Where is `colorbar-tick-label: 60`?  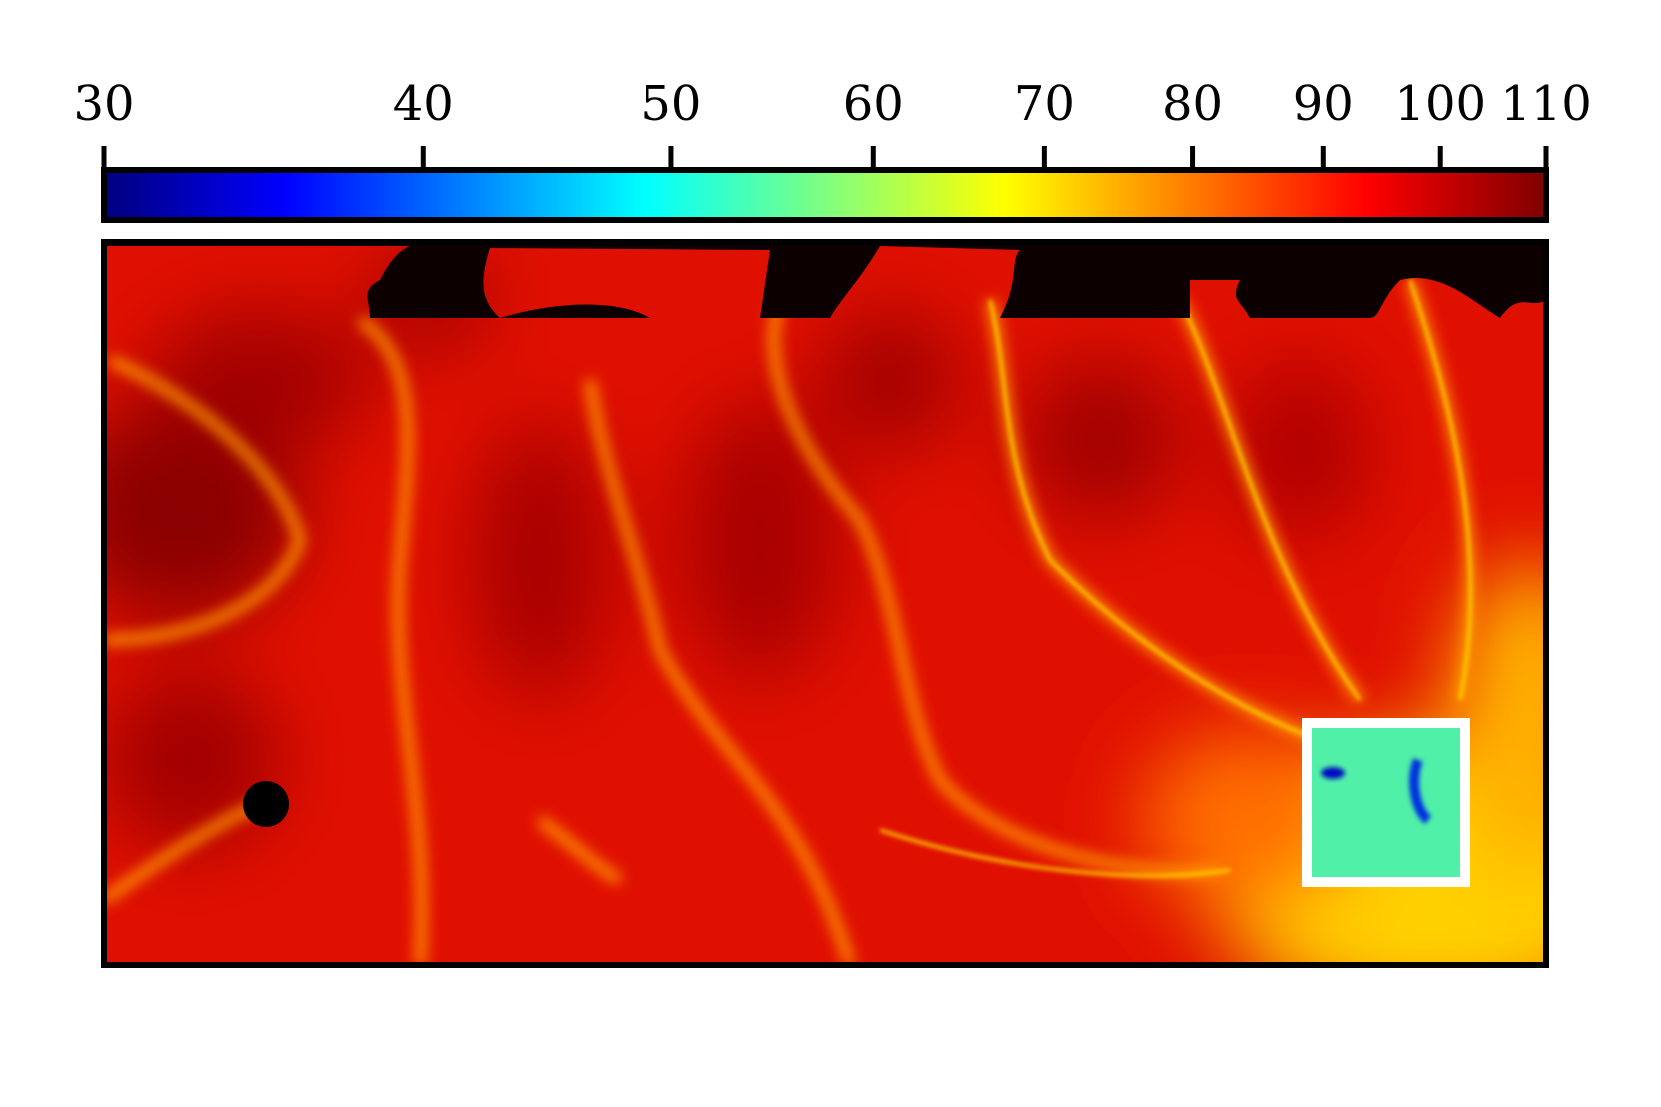 colorbar-tick-label: 60 is located at coordinates (873, 104).